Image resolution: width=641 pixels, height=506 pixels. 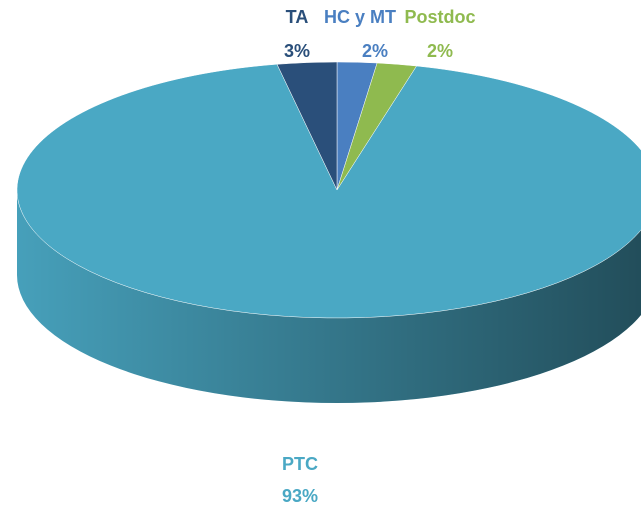 I want to click on slice-label: HC y MT, so click(x=360, y=17).